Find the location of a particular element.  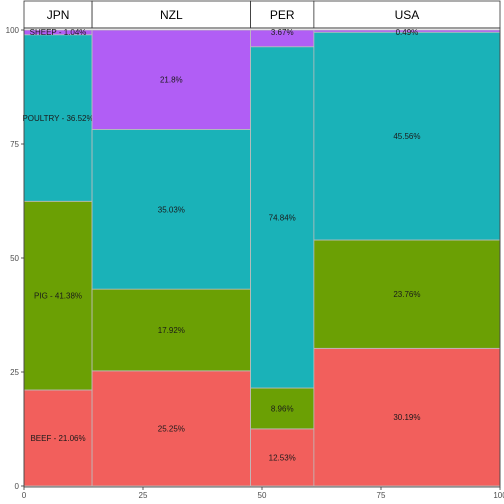

facet-label-usa: USA is located at coordinates (407, 15).